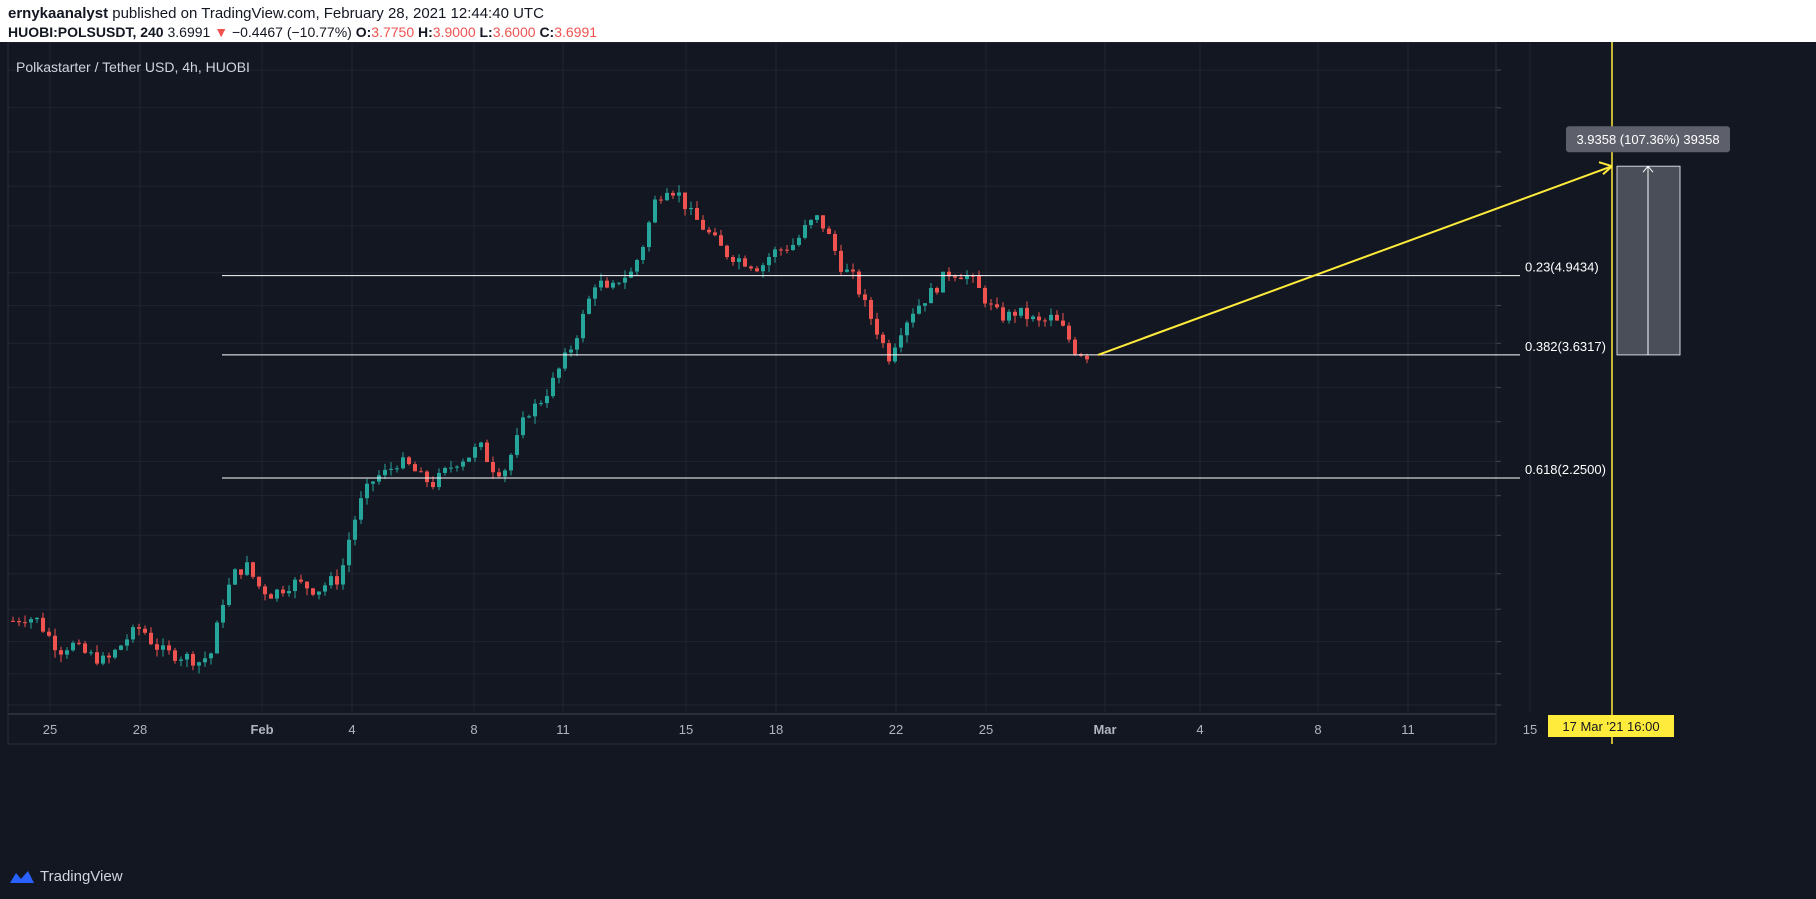  I want to click on footer: TradingView, so click(908, 877).